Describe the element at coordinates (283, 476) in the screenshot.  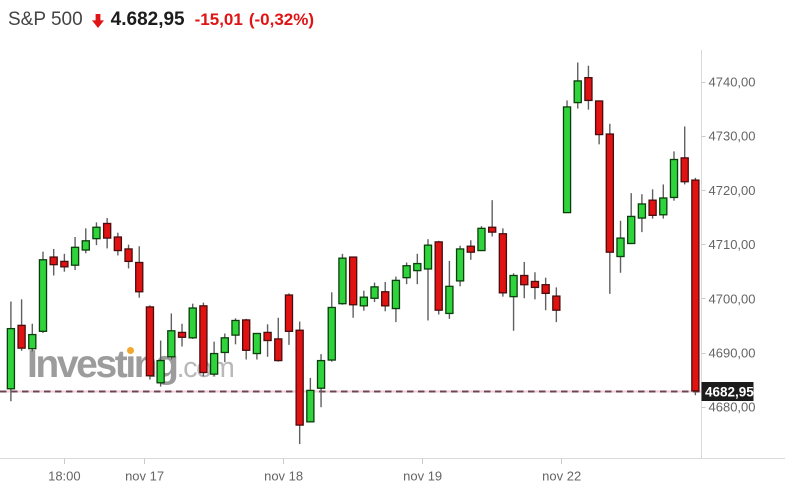
I see `time-axis-label: nov 18` at that location.